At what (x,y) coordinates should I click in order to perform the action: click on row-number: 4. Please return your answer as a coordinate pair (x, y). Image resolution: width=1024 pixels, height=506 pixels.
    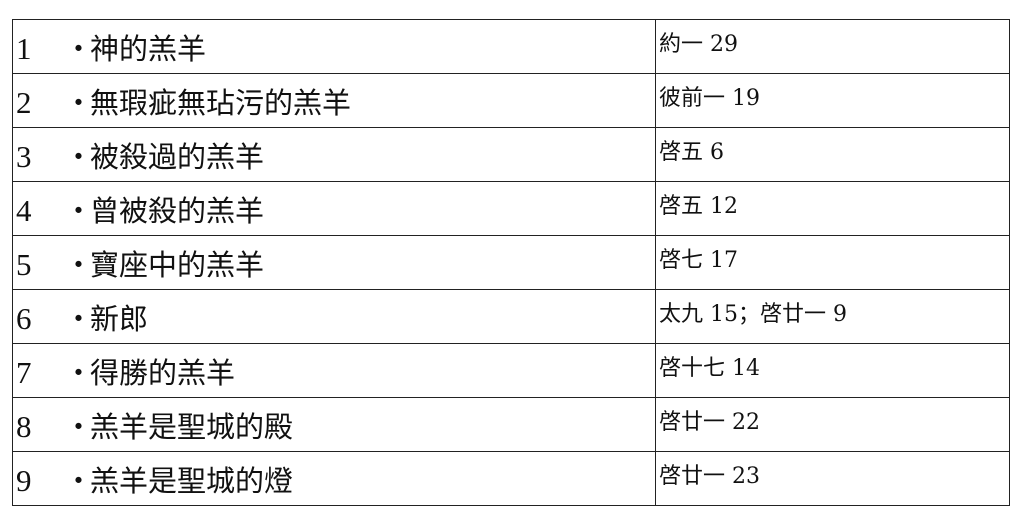
    Looking at the image, I should click on (24, 210).